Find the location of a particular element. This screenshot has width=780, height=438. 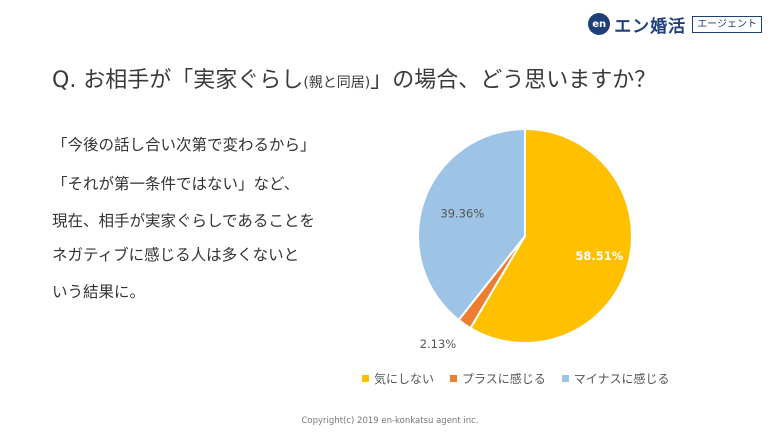

legend-item: プラスに感じる is located at coordinates (498, 378).